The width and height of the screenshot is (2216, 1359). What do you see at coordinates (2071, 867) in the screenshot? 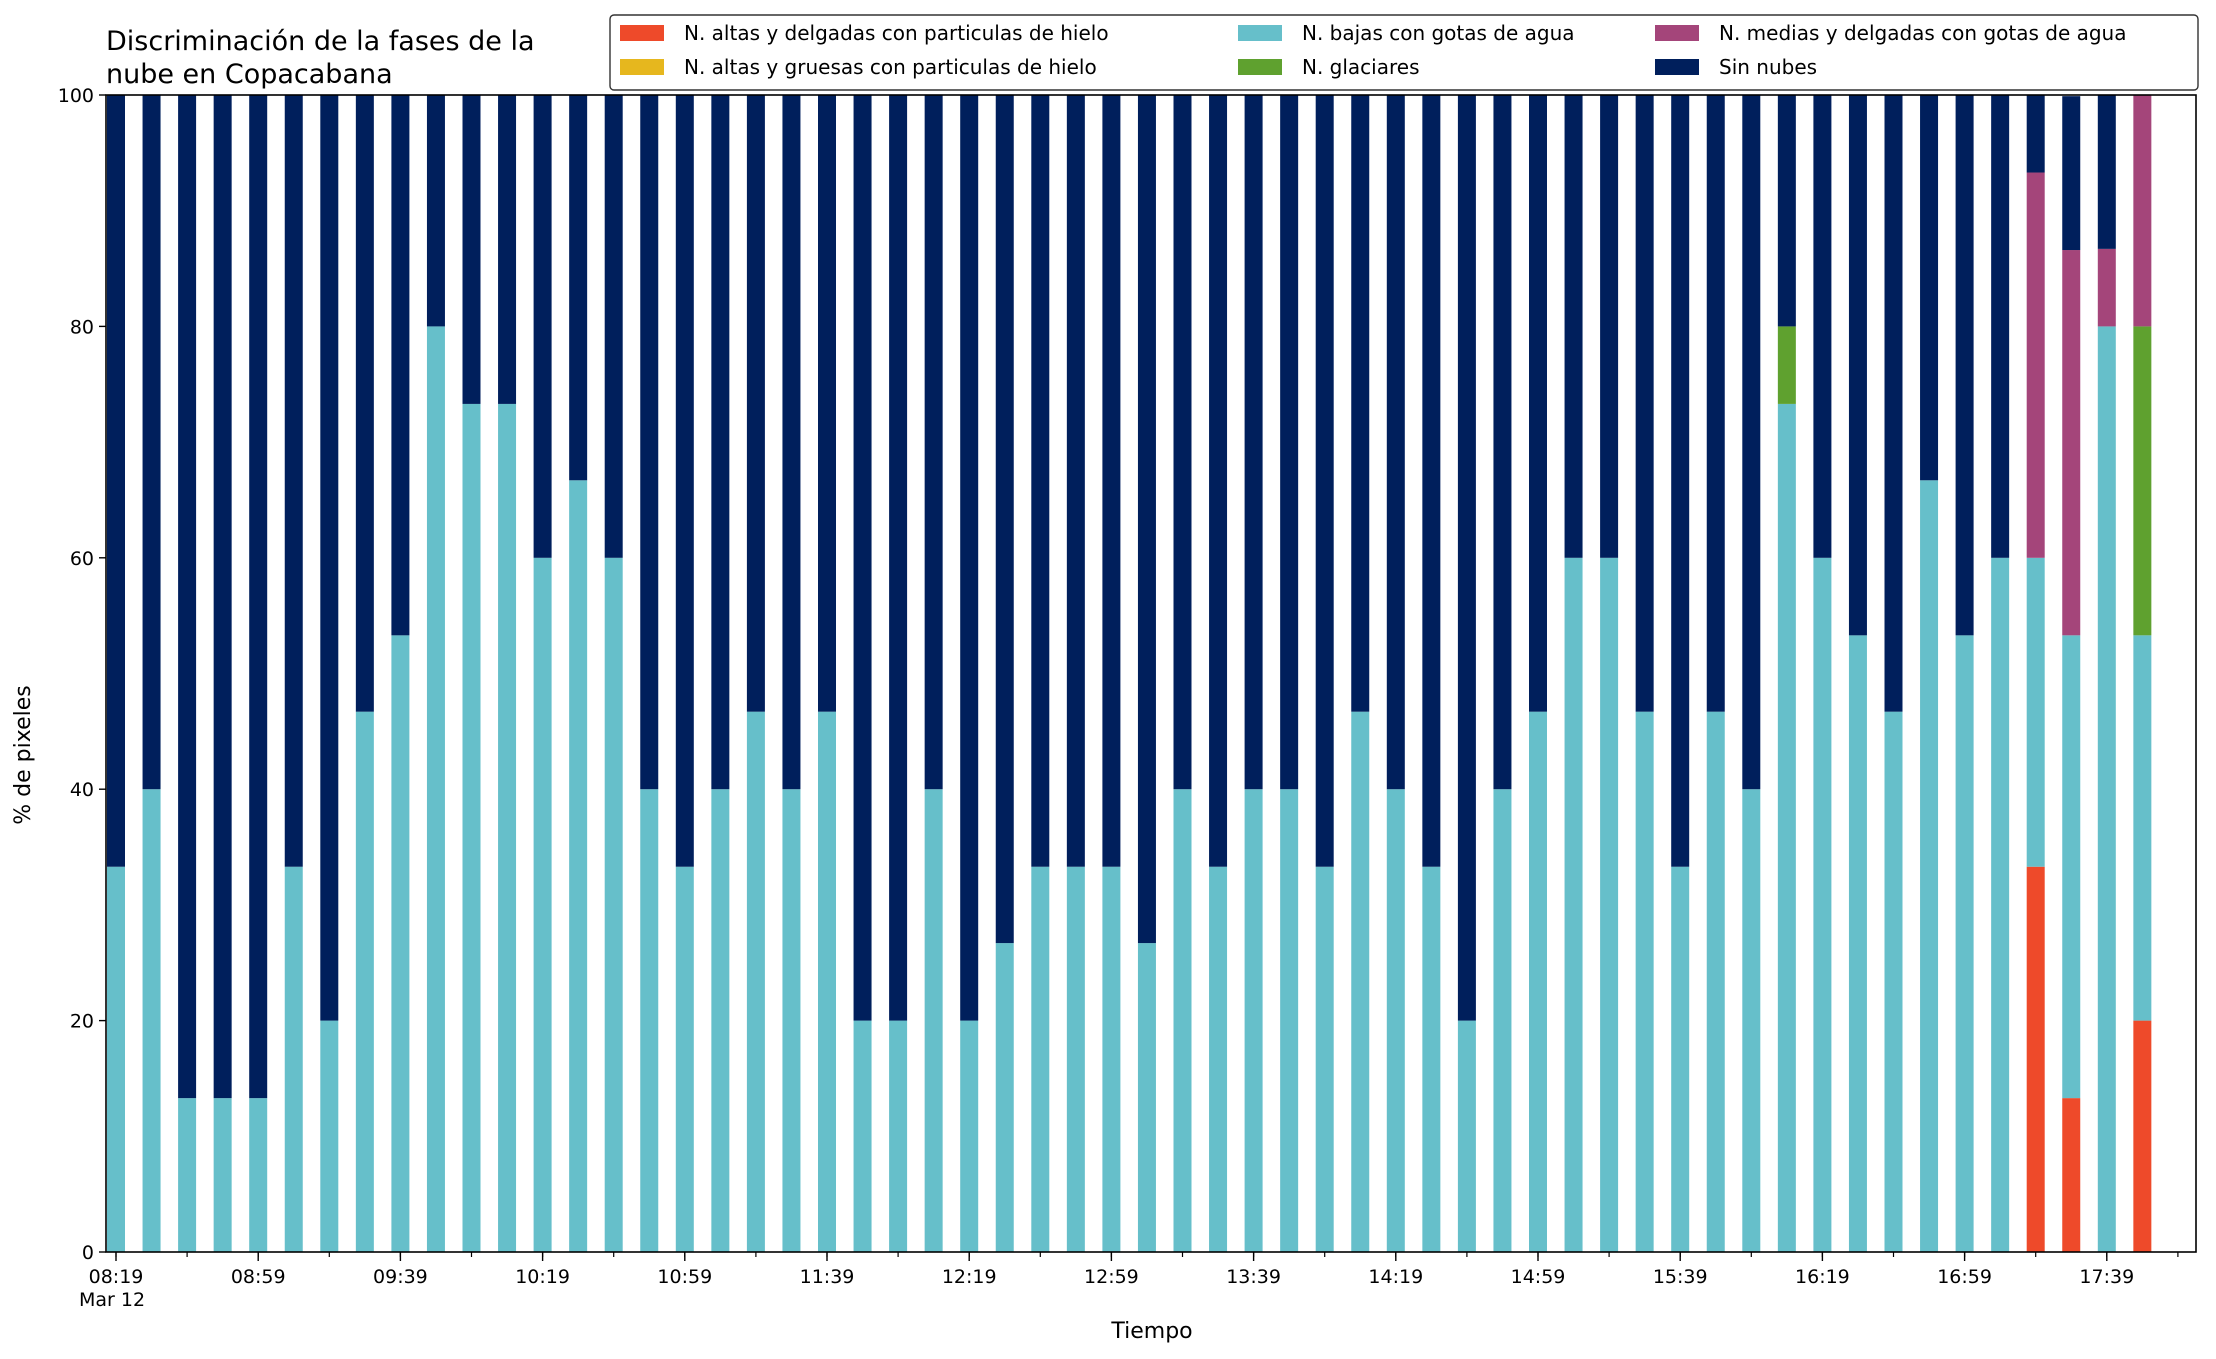
I see `bar-segment-s2-c55` at bounding box center [2071, 867].